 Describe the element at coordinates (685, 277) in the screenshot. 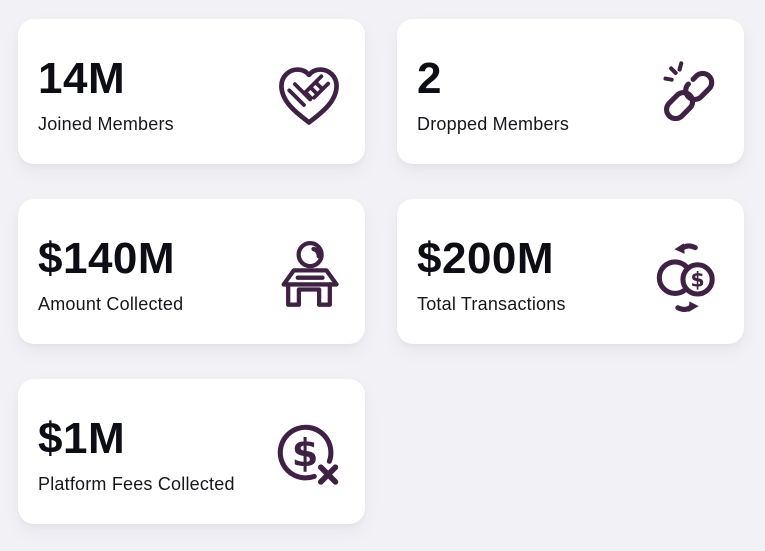

I see `currency-exchange-icon: $` at that location.